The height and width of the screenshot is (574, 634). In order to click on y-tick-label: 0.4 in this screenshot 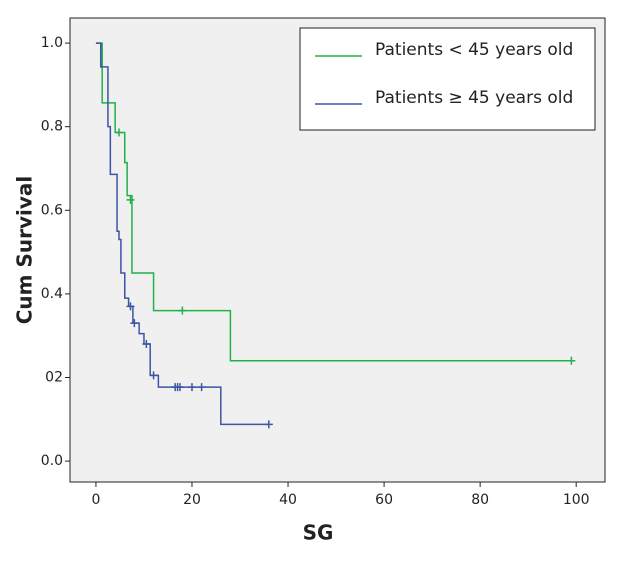, I will do `click(52, 294)`.